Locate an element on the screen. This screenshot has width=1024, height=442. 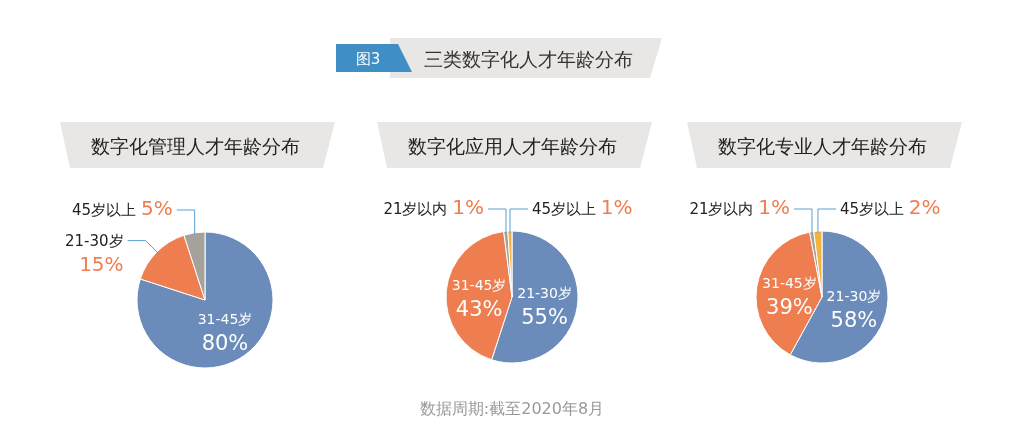
chart-title: 数字化专业人才年龄分布 is located at coordinates (822, 146).